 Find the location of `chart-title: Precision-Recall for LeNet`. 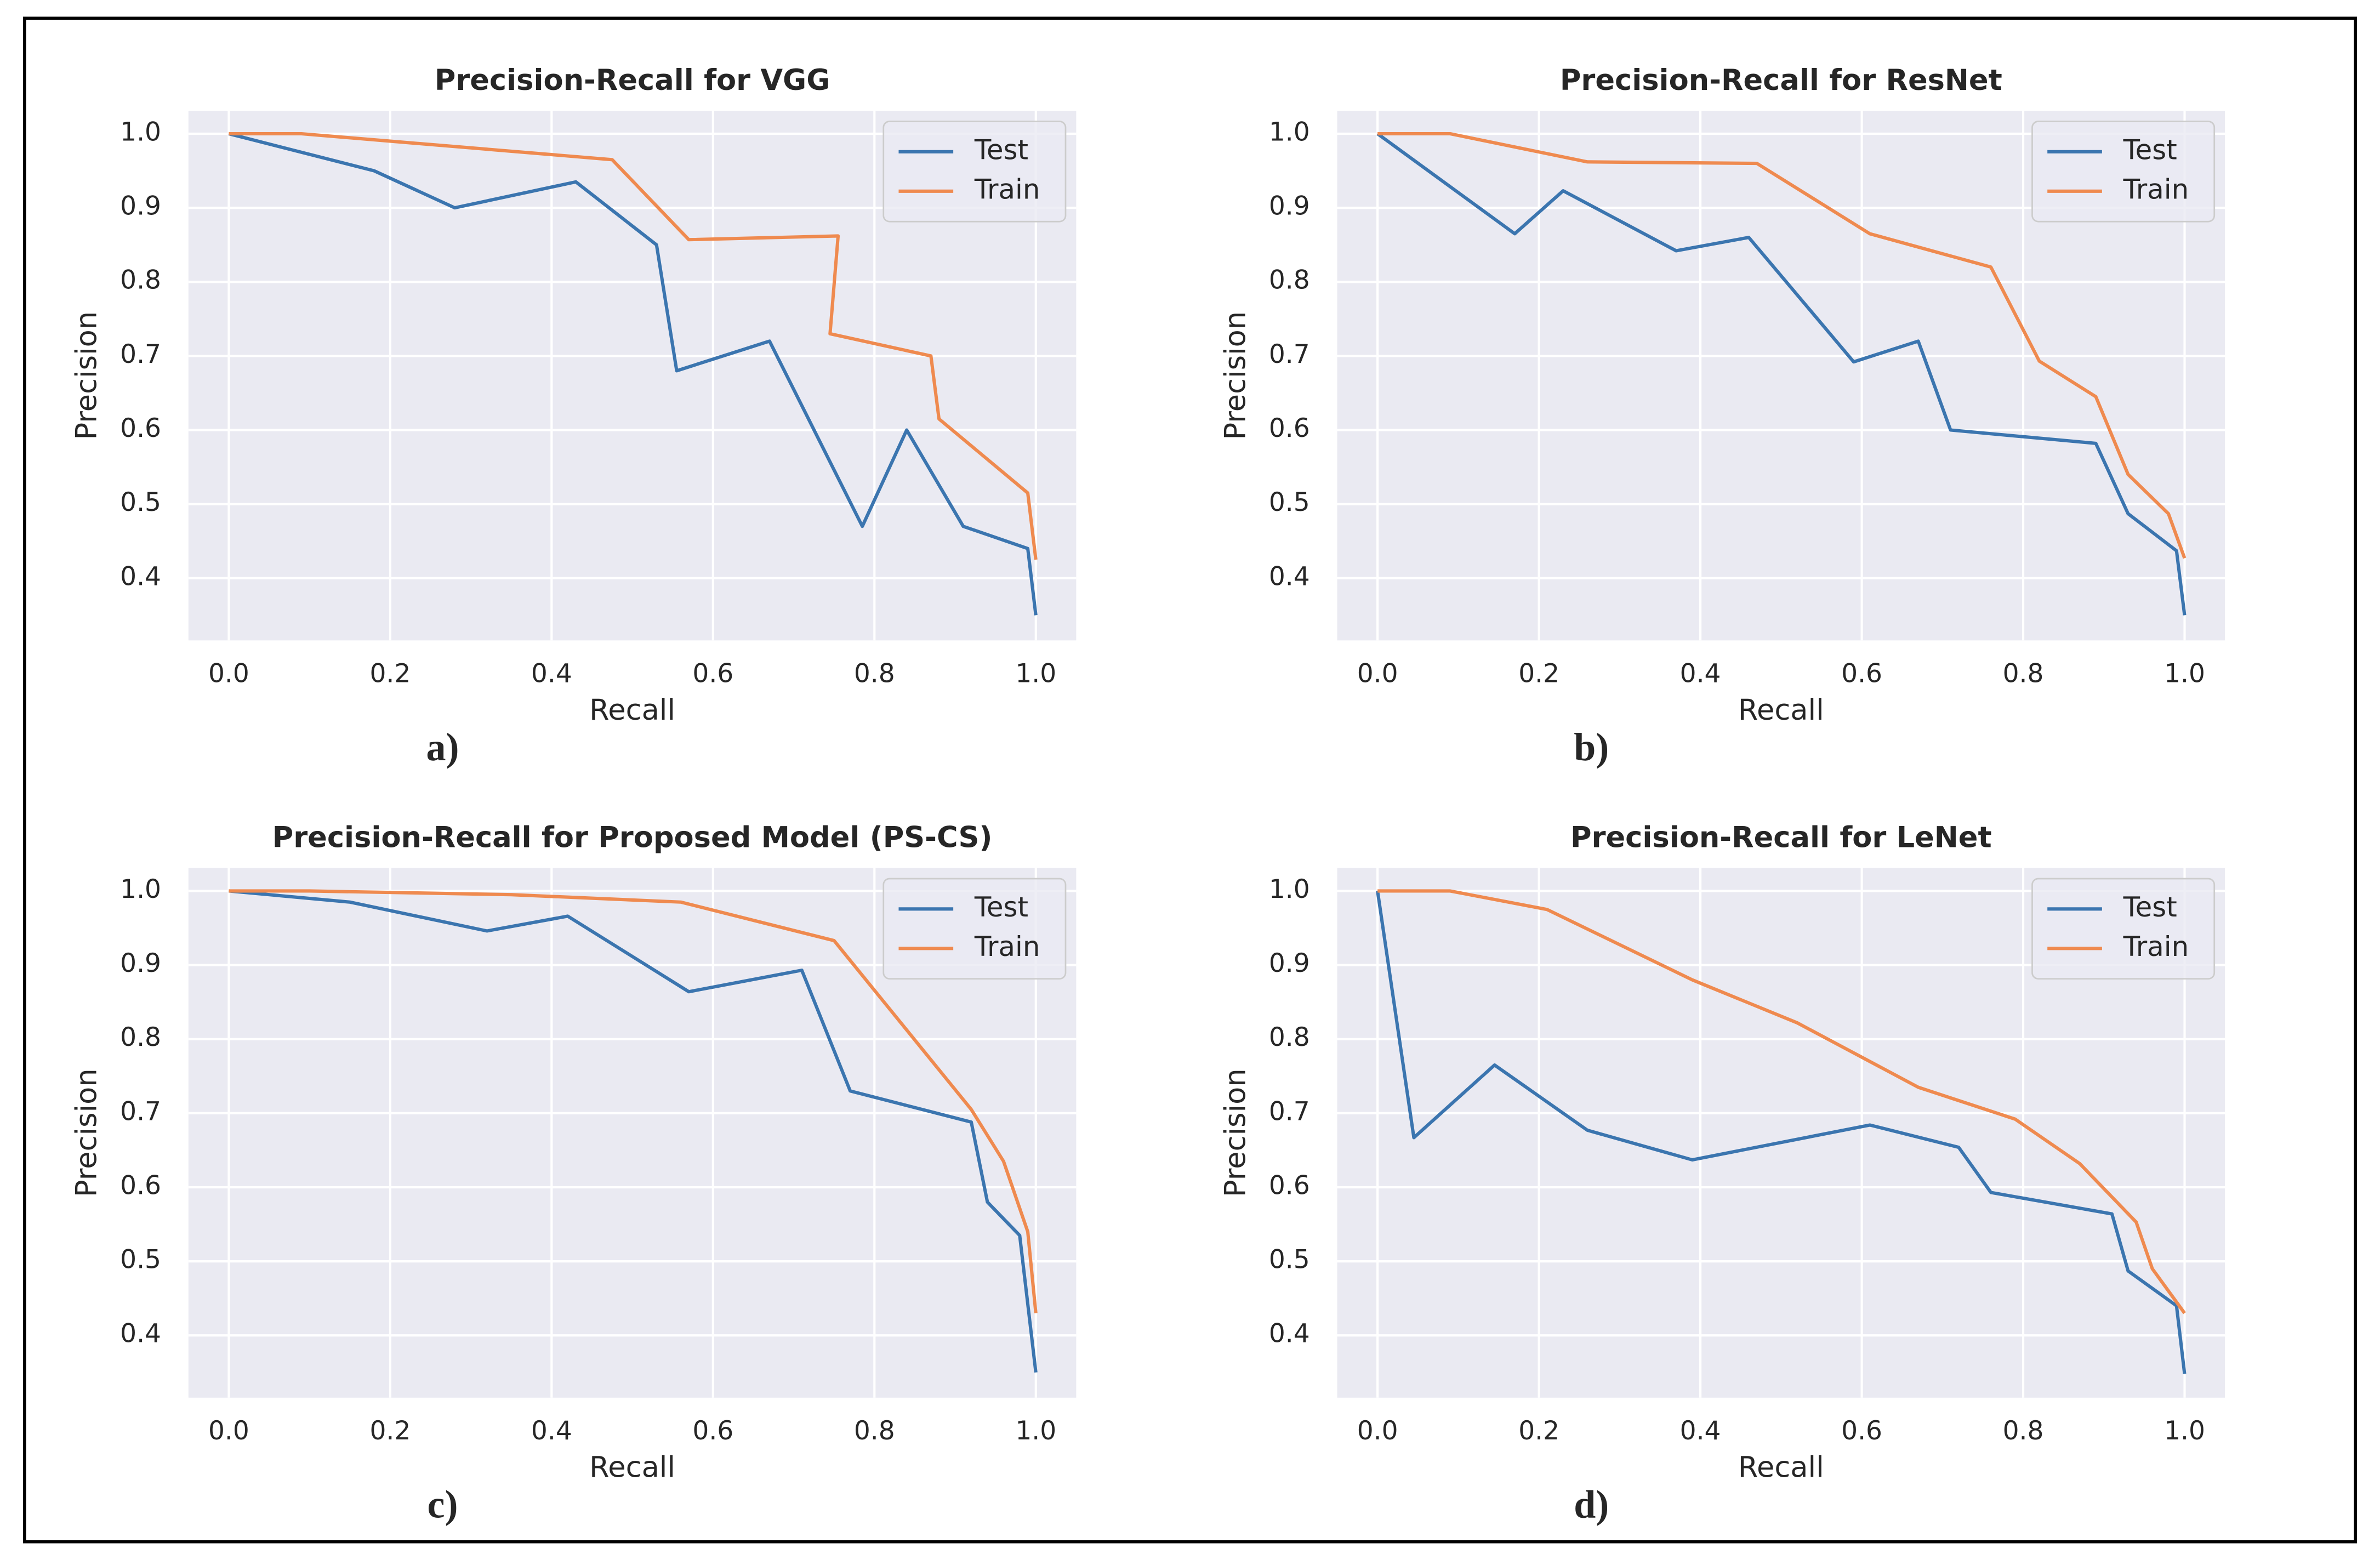

chart-title: Precision-Recall for LeNet is located at coordinates (1781, 838).